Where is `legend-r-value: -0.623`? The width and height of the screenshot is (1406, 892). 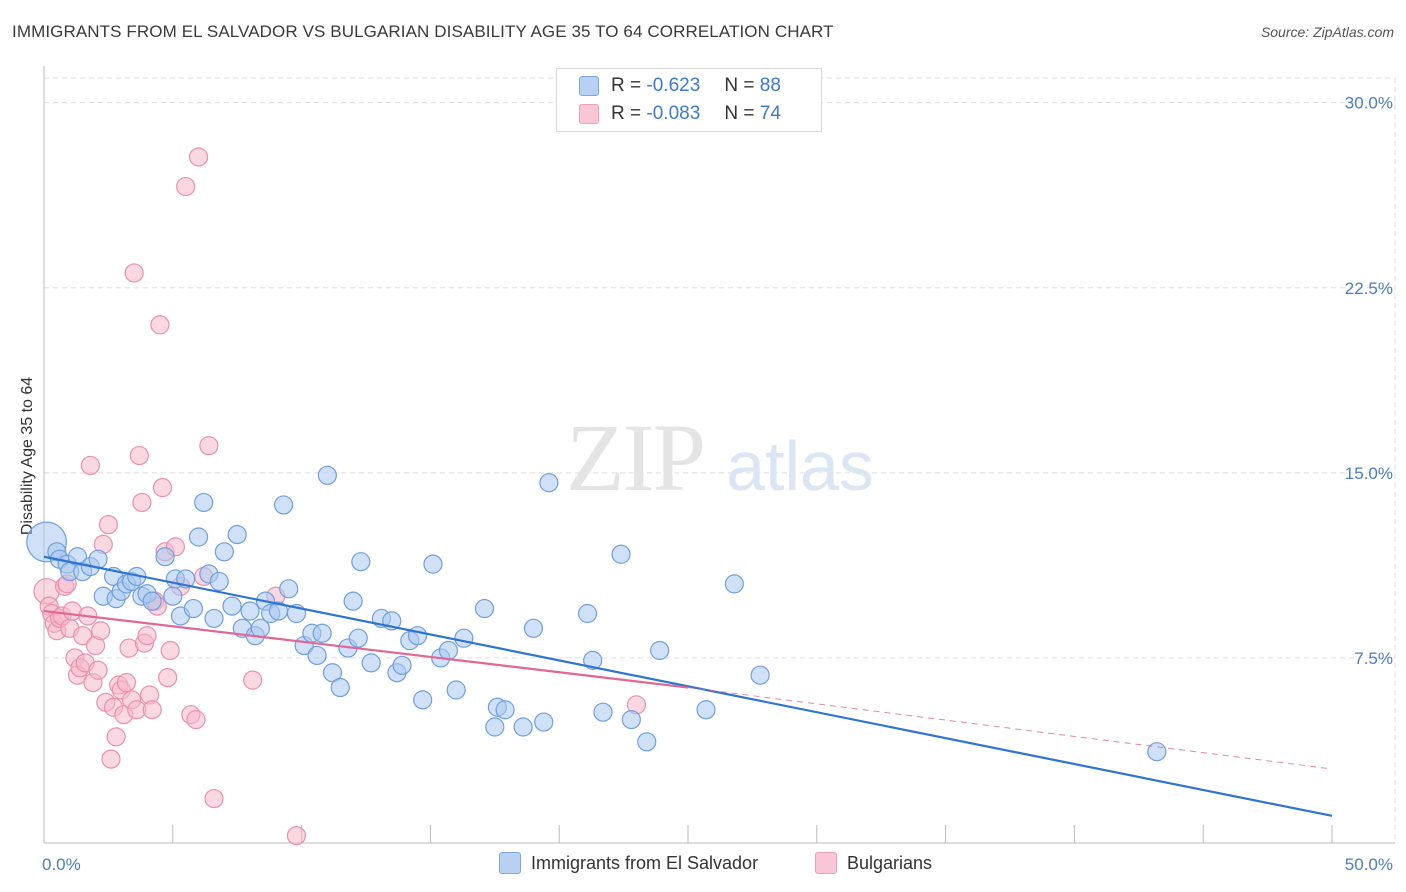 legend-r-value: -0.623 is located at coordinates (673, 85).